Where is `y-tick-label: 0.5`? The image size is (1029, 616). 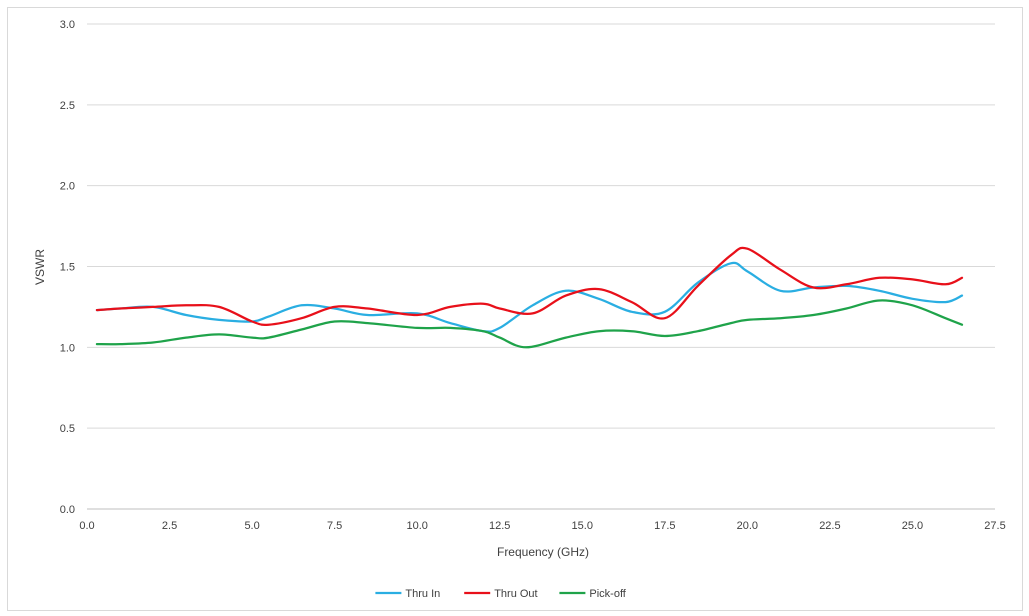 y-tick-label: 0.5 is located at coordinates (67, 429).